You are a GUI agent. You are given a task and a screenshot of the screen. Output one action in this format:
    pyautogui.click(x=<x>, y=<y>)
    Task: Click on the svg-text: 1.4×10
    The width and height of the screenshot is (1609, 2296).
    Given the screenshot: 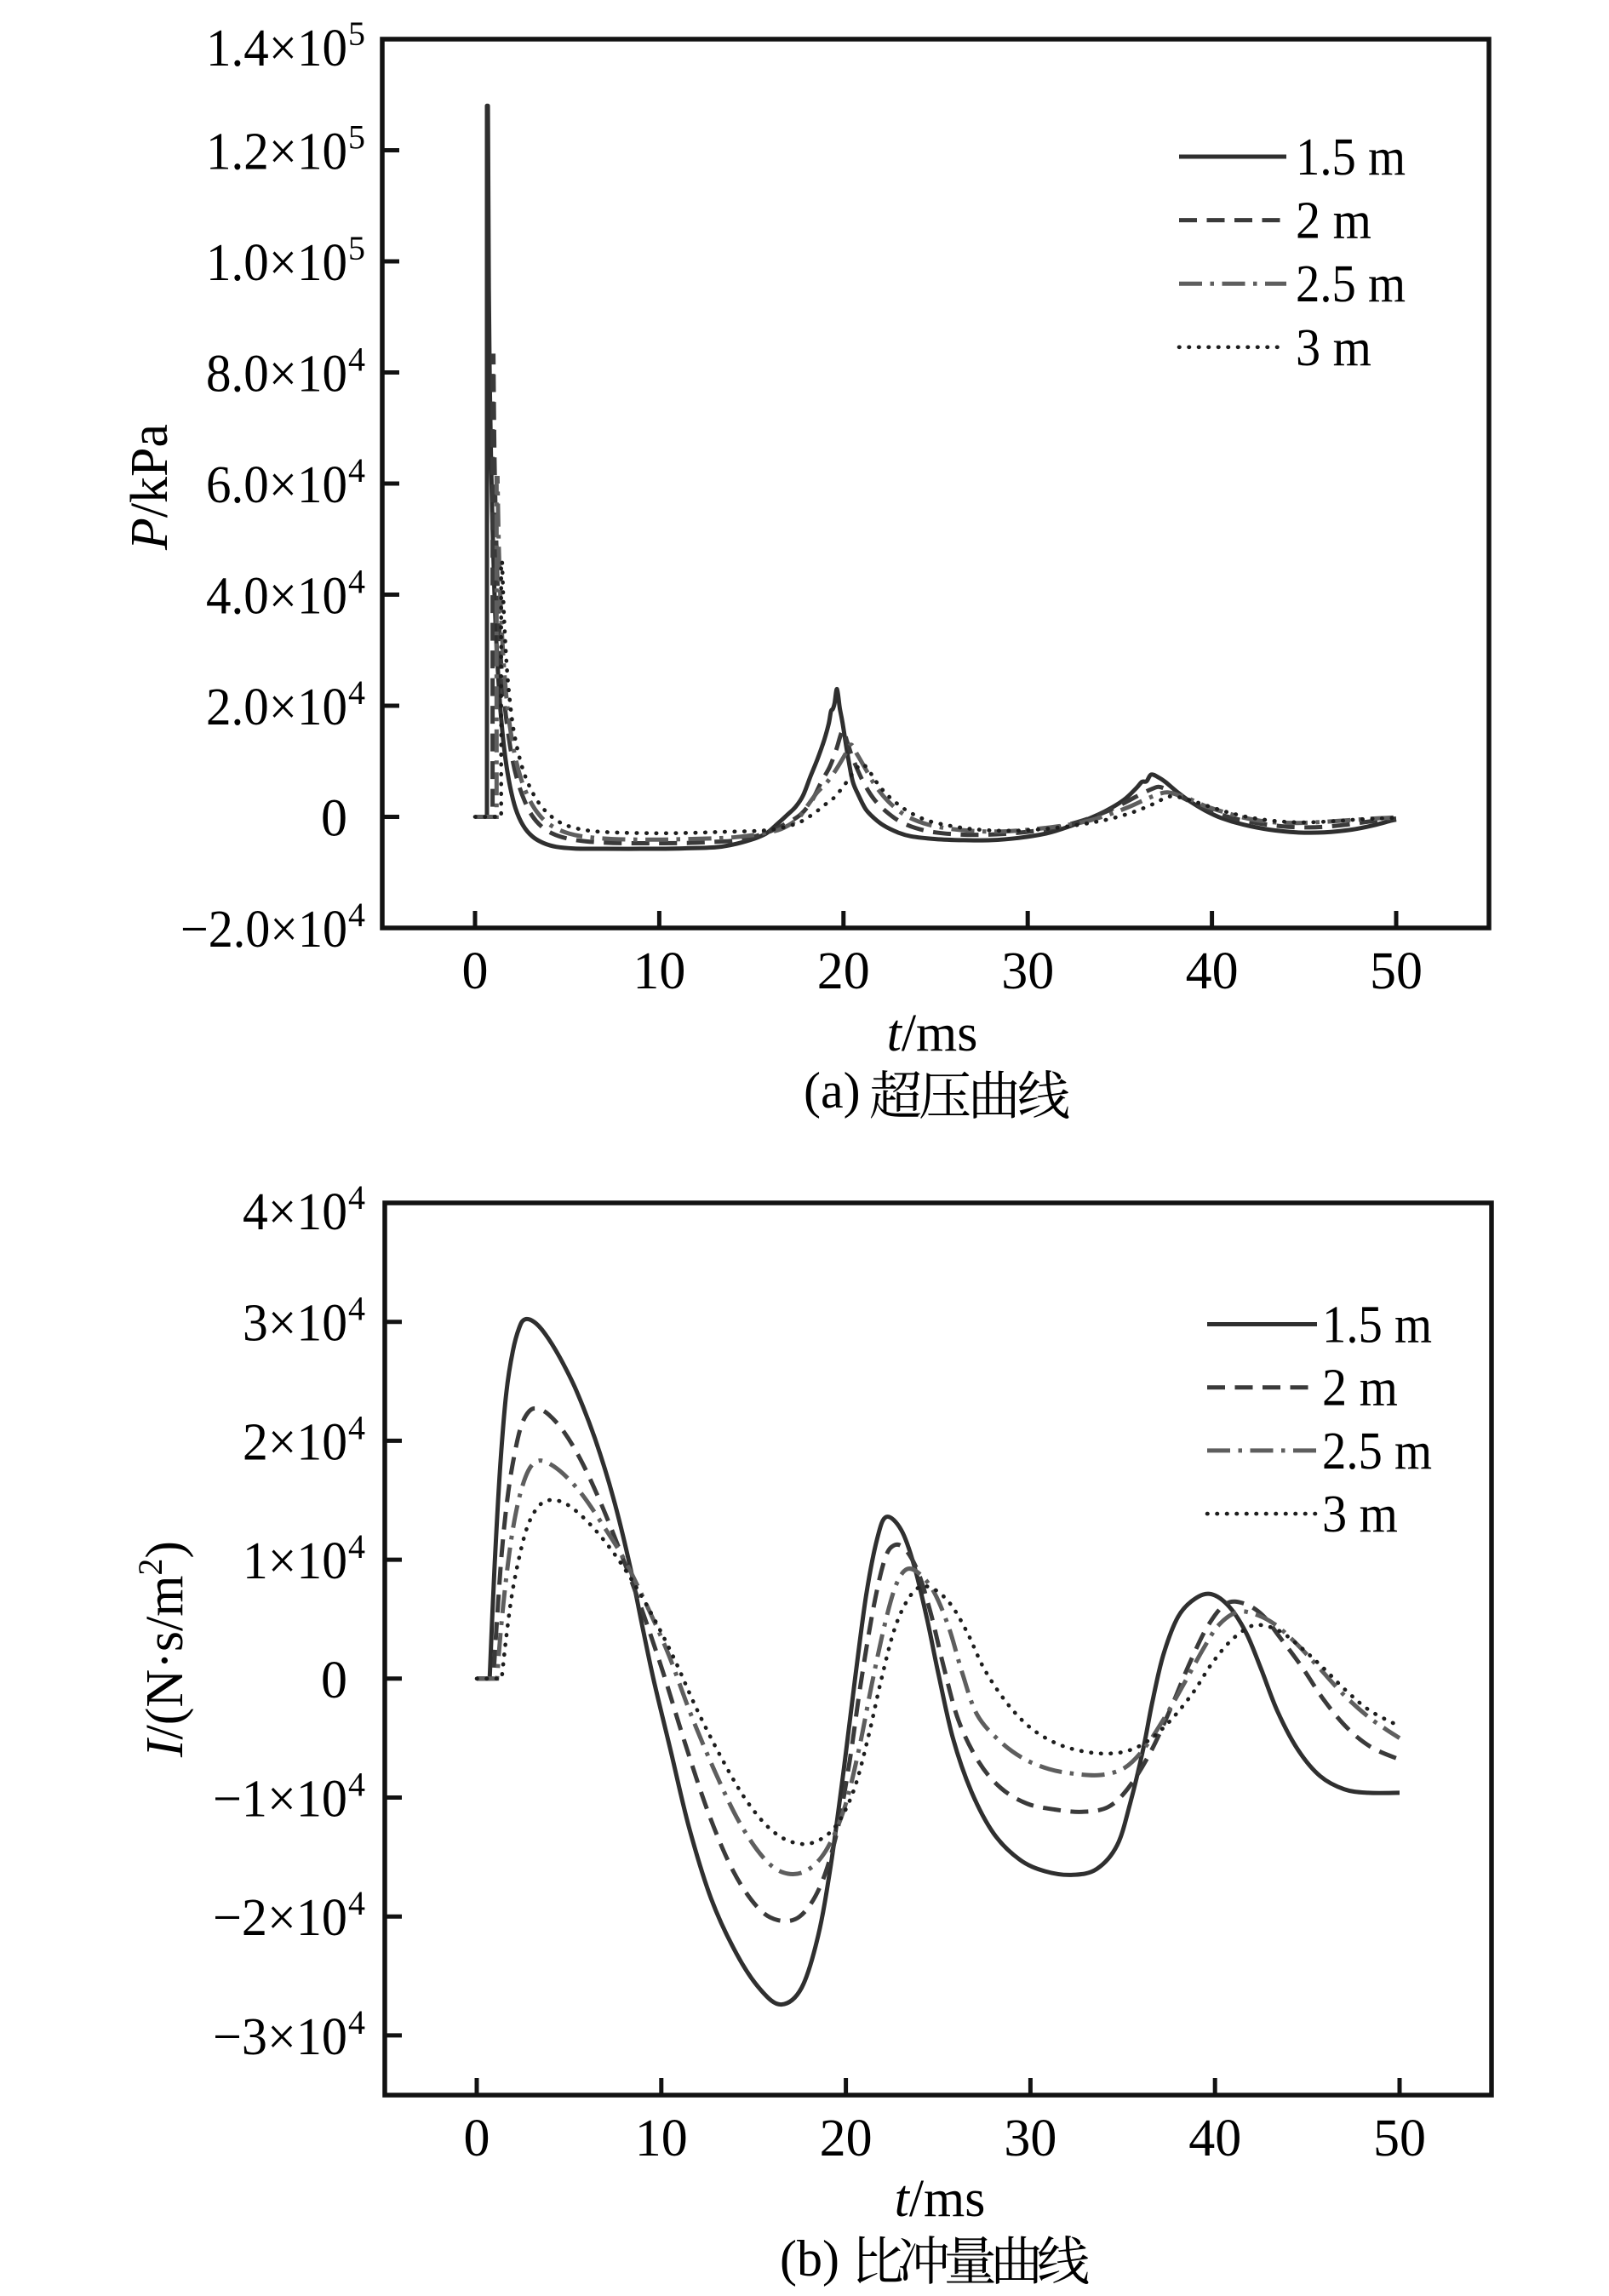 What is the action you would take?
    pyautogui.click(x=276, y=48)
    